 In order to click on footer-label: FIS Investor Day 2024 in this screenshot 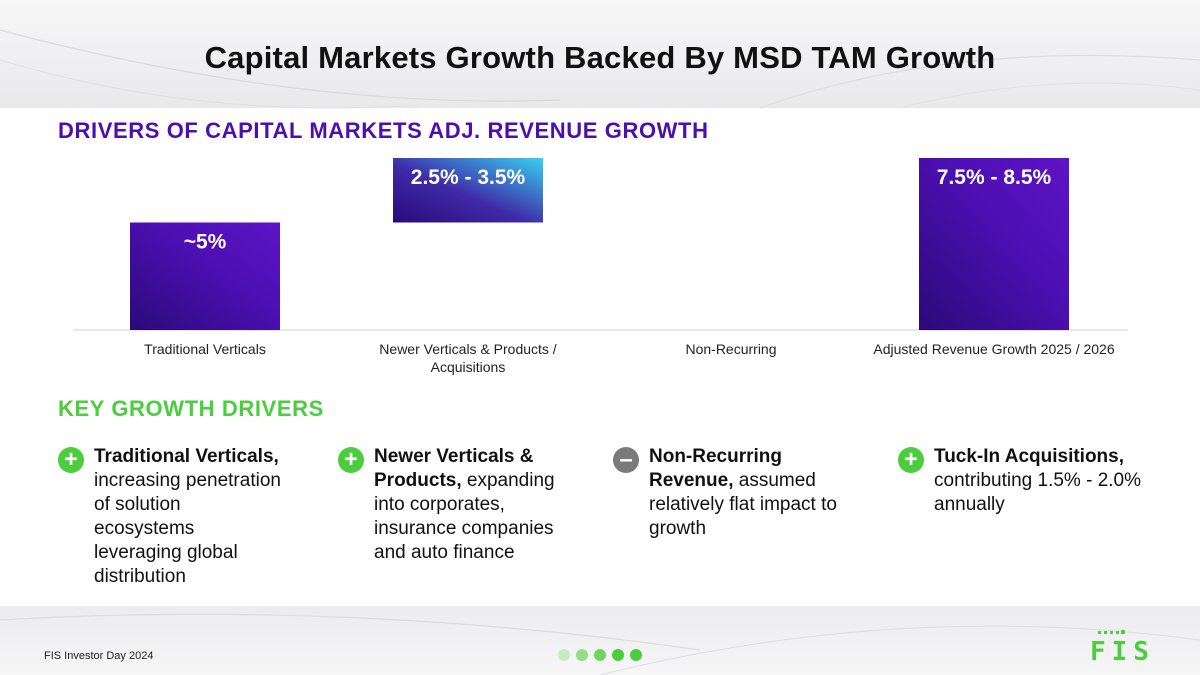, I will do `click(99, 656)`.